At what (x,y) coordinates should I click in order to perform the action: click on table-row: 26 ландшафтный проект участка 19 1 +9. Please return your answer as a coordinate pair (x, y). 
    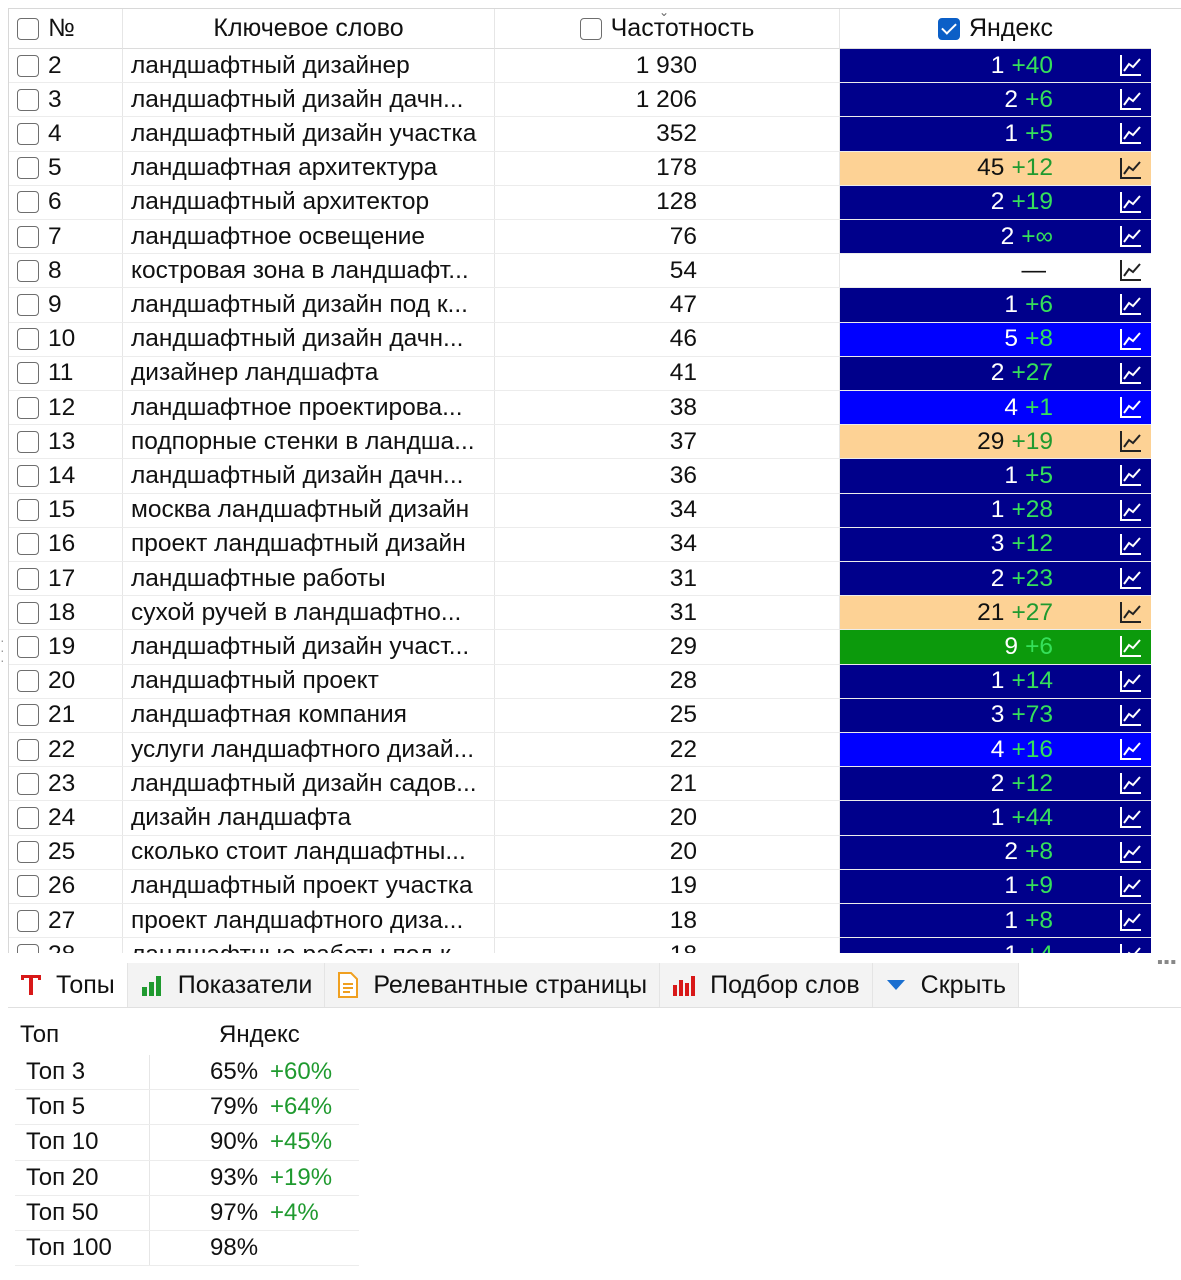
    Looking at the image, I should click on (580, 886).